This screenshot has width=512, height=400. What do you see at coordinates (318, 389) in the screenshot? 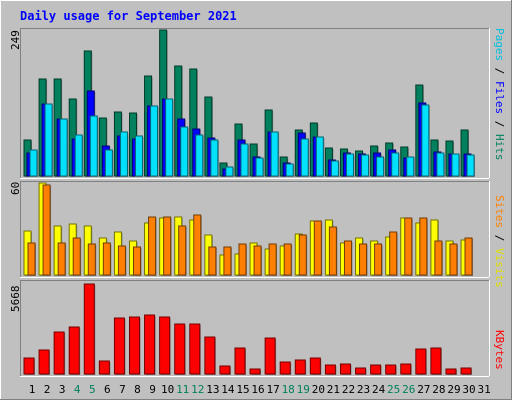
I see `x-tick-label: 20` at bounding box center [318, 389].